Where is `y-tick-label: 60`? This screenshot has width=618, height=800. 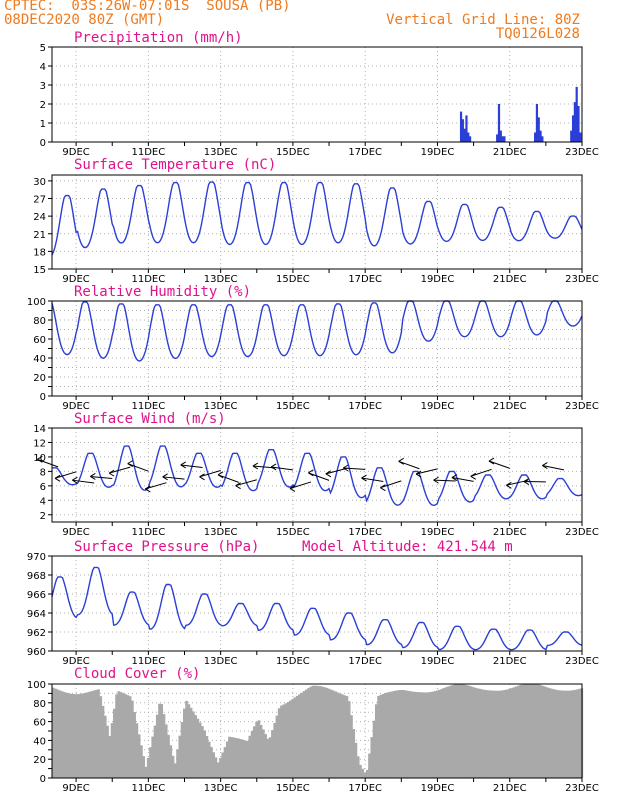 y-tick-label: 60 is located at coordinates (39, 340).